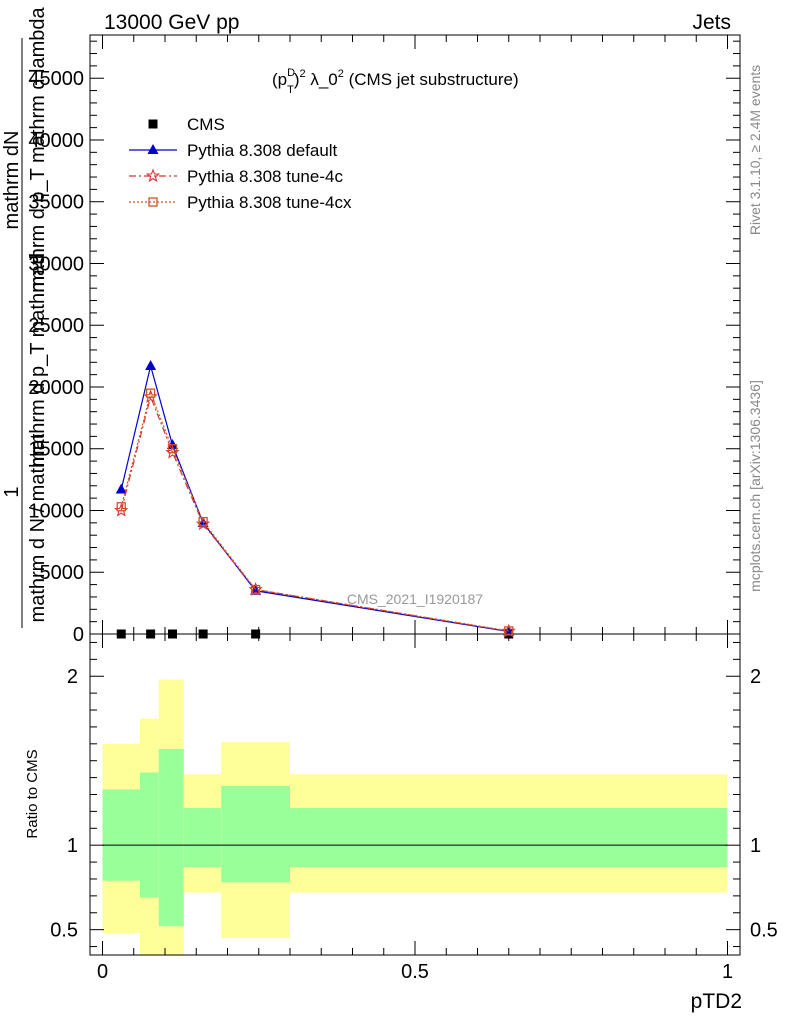  What do you see at coordinates (727, 972) in the screenshot?
I see `x-tick-label-2: 1` at bounding box center [727, 972].